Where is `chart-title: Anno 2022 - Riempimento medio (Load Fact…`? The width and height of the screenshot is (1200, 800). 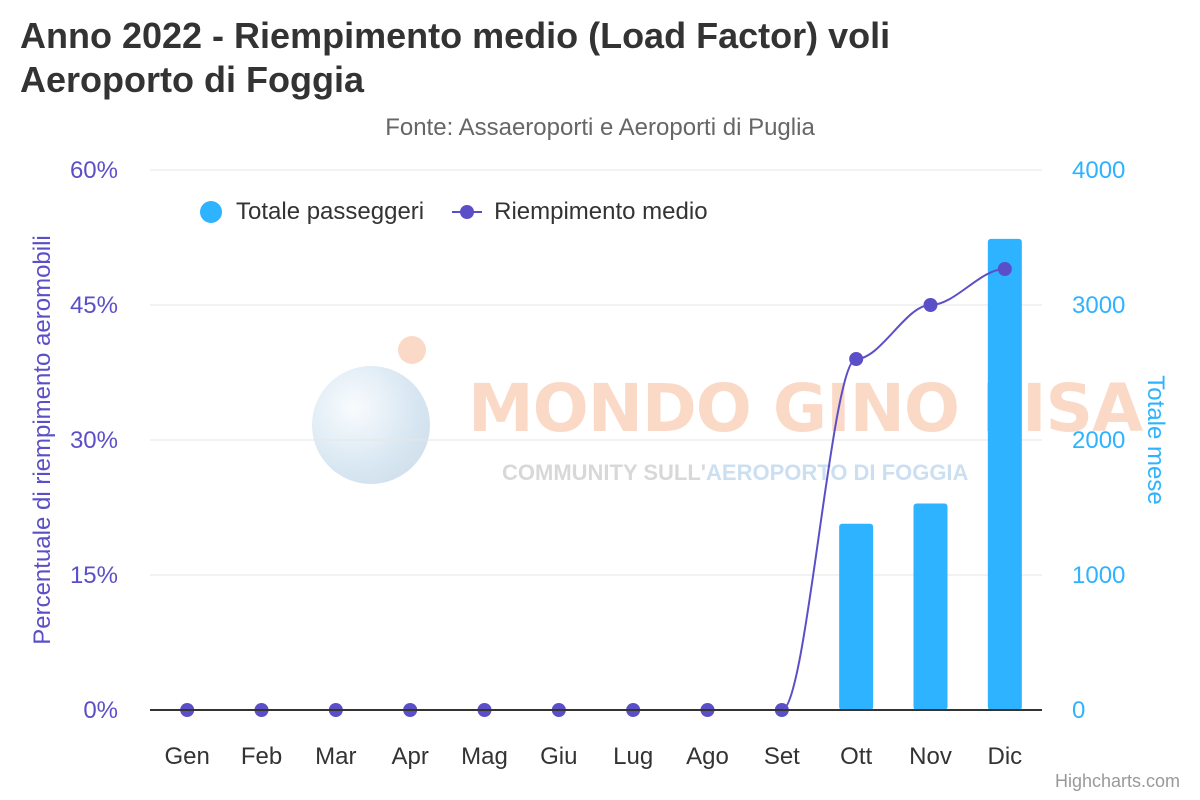 chart-title: Anno 2022 - Riempimento medio (Load Fact… is located at coordinates (455, 57).